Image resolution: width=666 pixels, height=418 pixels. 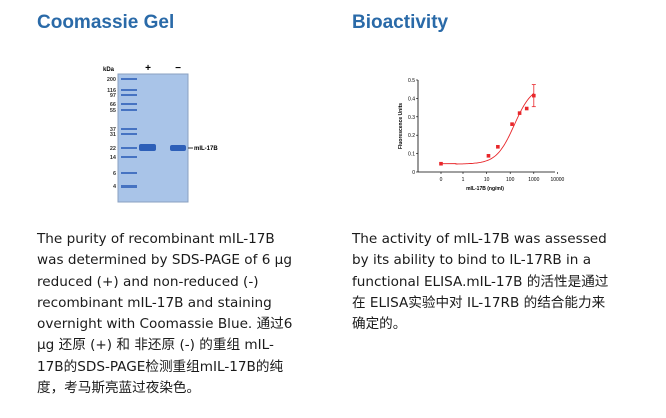 What do you see at coordinates (479, 239) in the screenshot?
I see `paragraph-line: The activity of mIL-17B was assessed` at bounding box center [479, 239].